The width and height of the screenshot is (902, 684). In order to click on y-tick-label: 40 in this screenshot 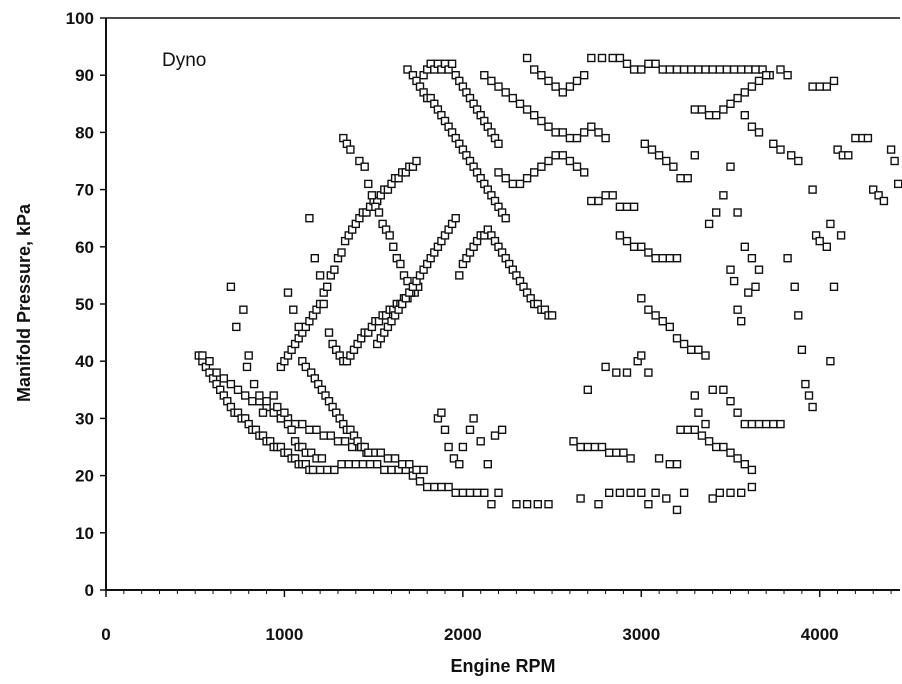, I will do `click(84, 361)`.